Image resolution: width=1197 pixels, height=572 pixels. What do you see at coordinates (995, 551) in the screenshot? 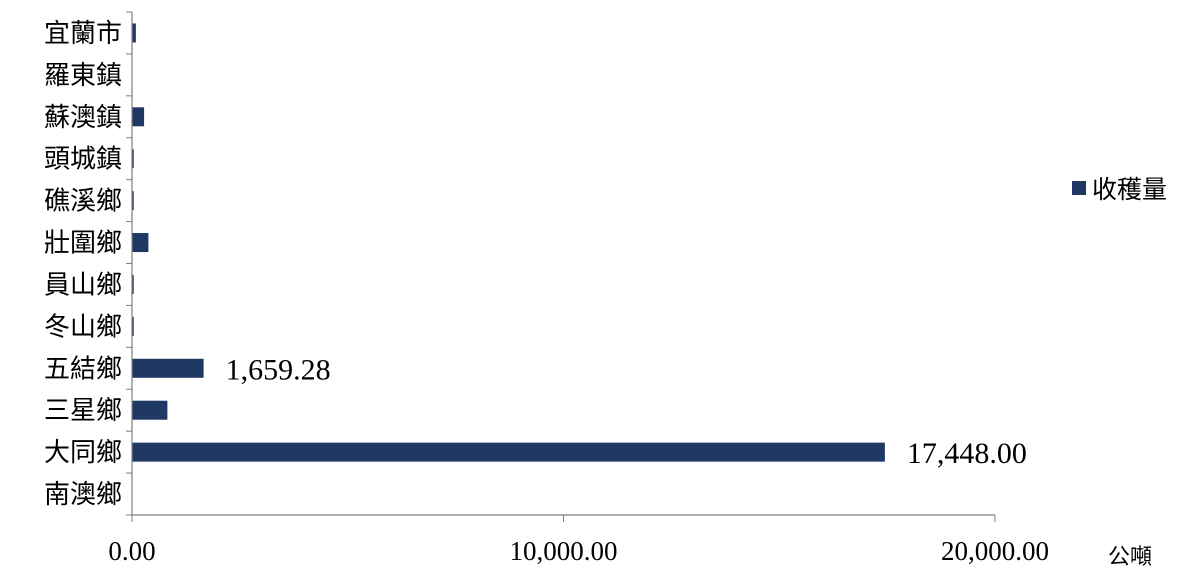
I see `x-tick-label: 20,000.00` at bounding box center [995, 551].